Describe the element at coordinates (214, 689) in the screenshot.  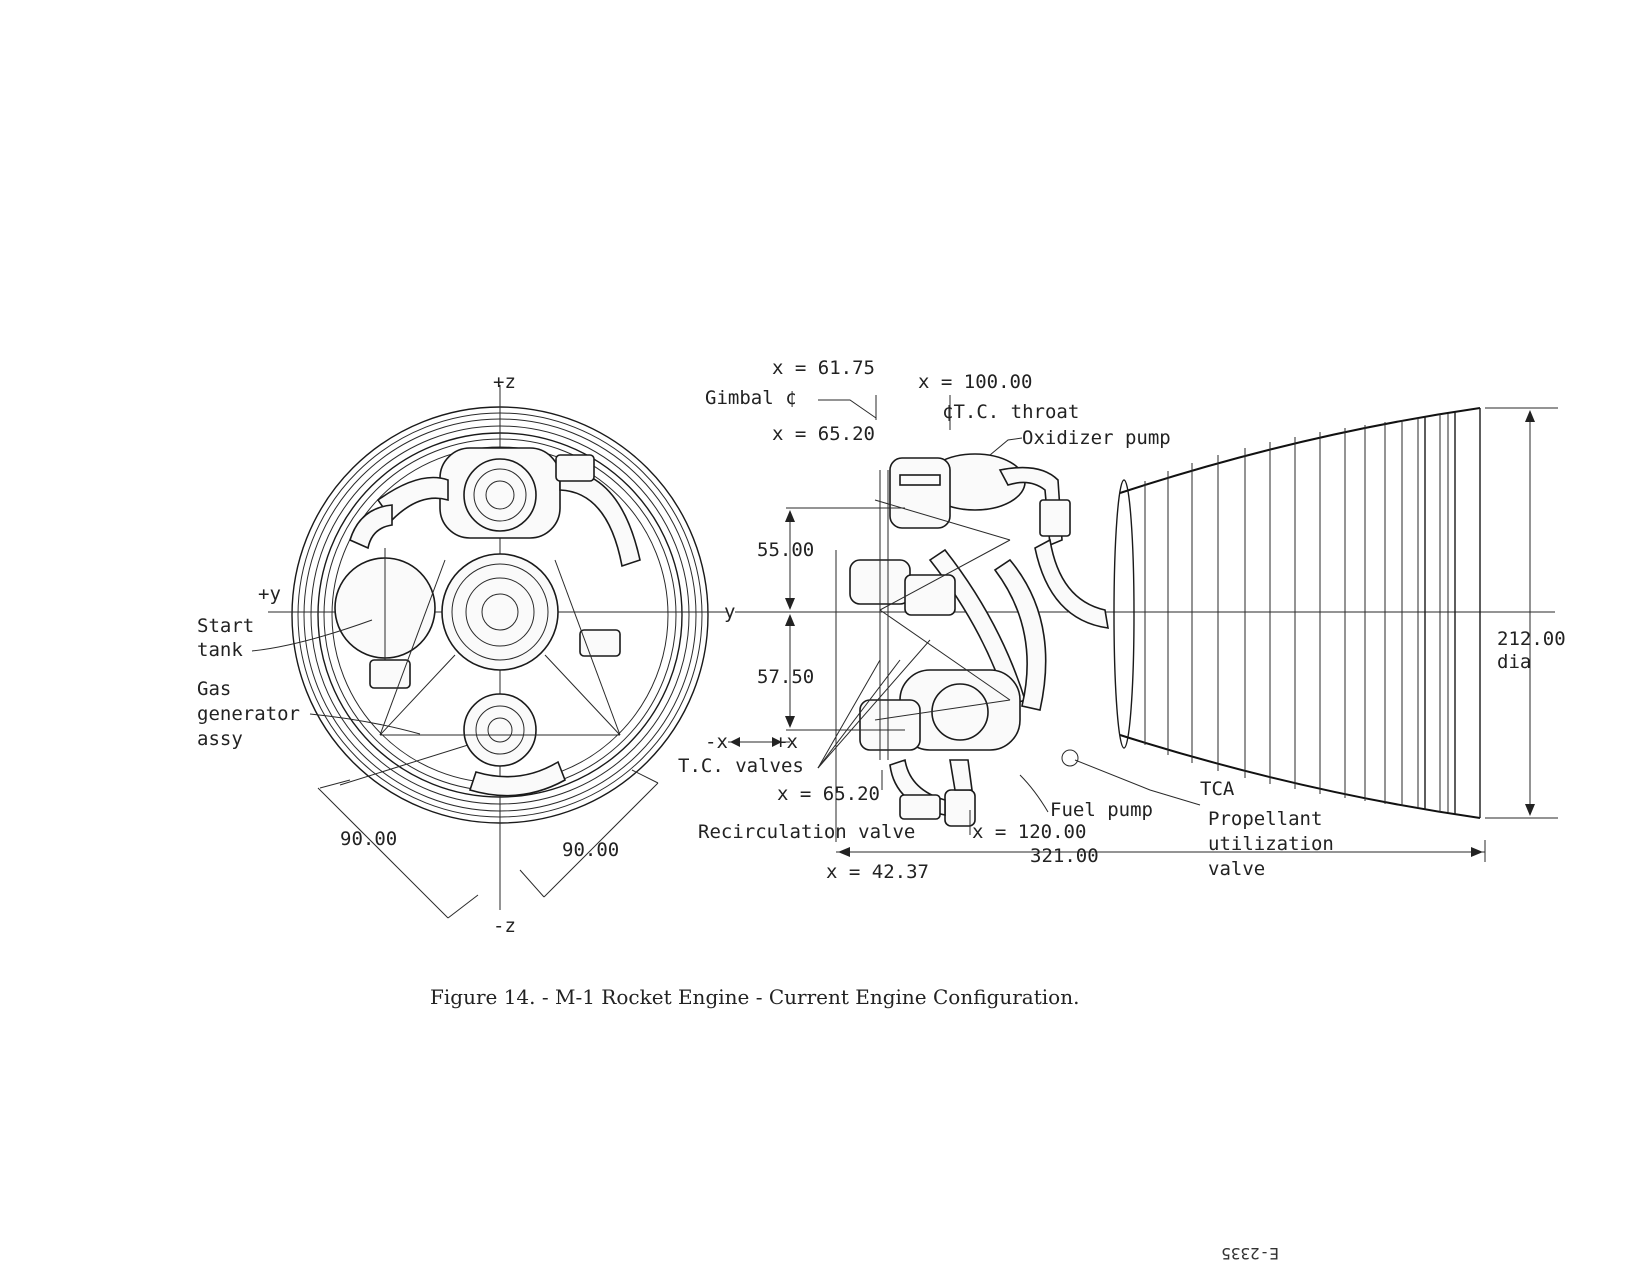
I see `gas-generator-label-line1: Gas` at that location.